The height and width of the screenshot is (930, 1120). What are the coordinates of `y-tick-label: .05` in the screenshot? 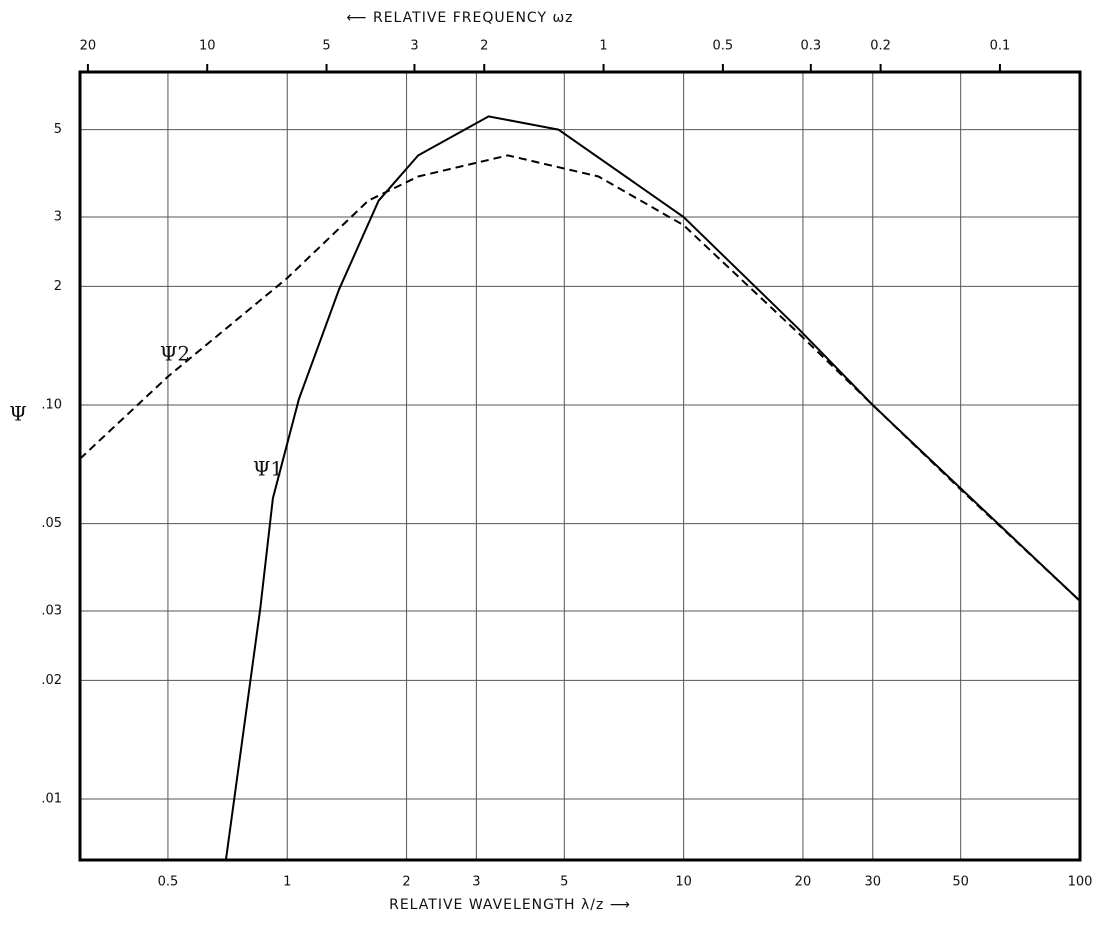 It's located at (51, 523).